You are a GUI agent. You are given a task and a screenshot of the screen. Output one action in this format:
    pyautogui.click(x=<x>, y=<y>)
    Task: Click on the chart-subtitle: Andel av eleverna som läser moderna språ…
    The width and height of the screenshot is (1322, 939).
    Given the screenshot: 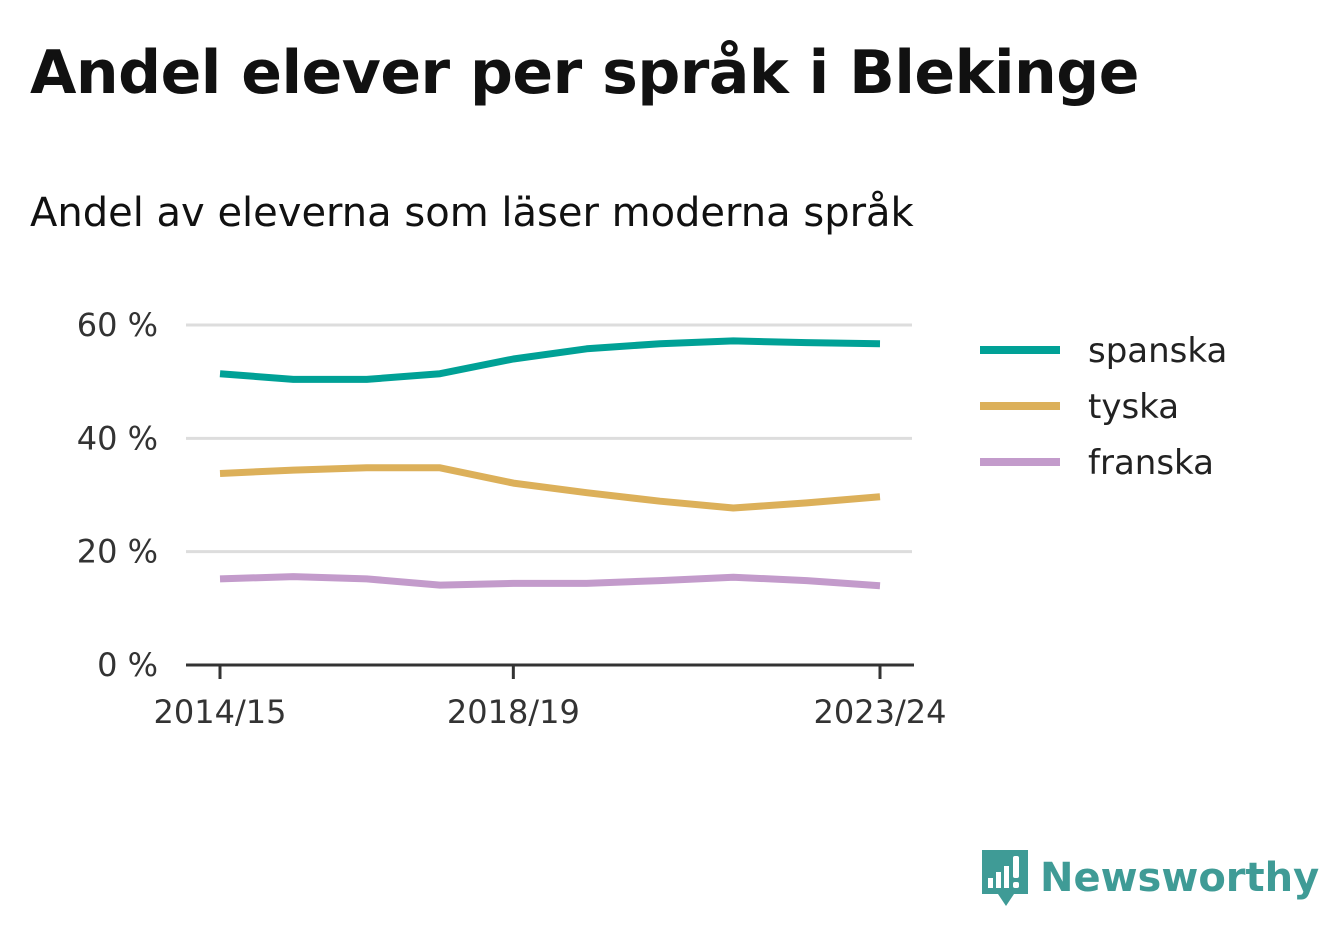 What is the action you would take?
    pyautogui.click(x=472, y=213)
    